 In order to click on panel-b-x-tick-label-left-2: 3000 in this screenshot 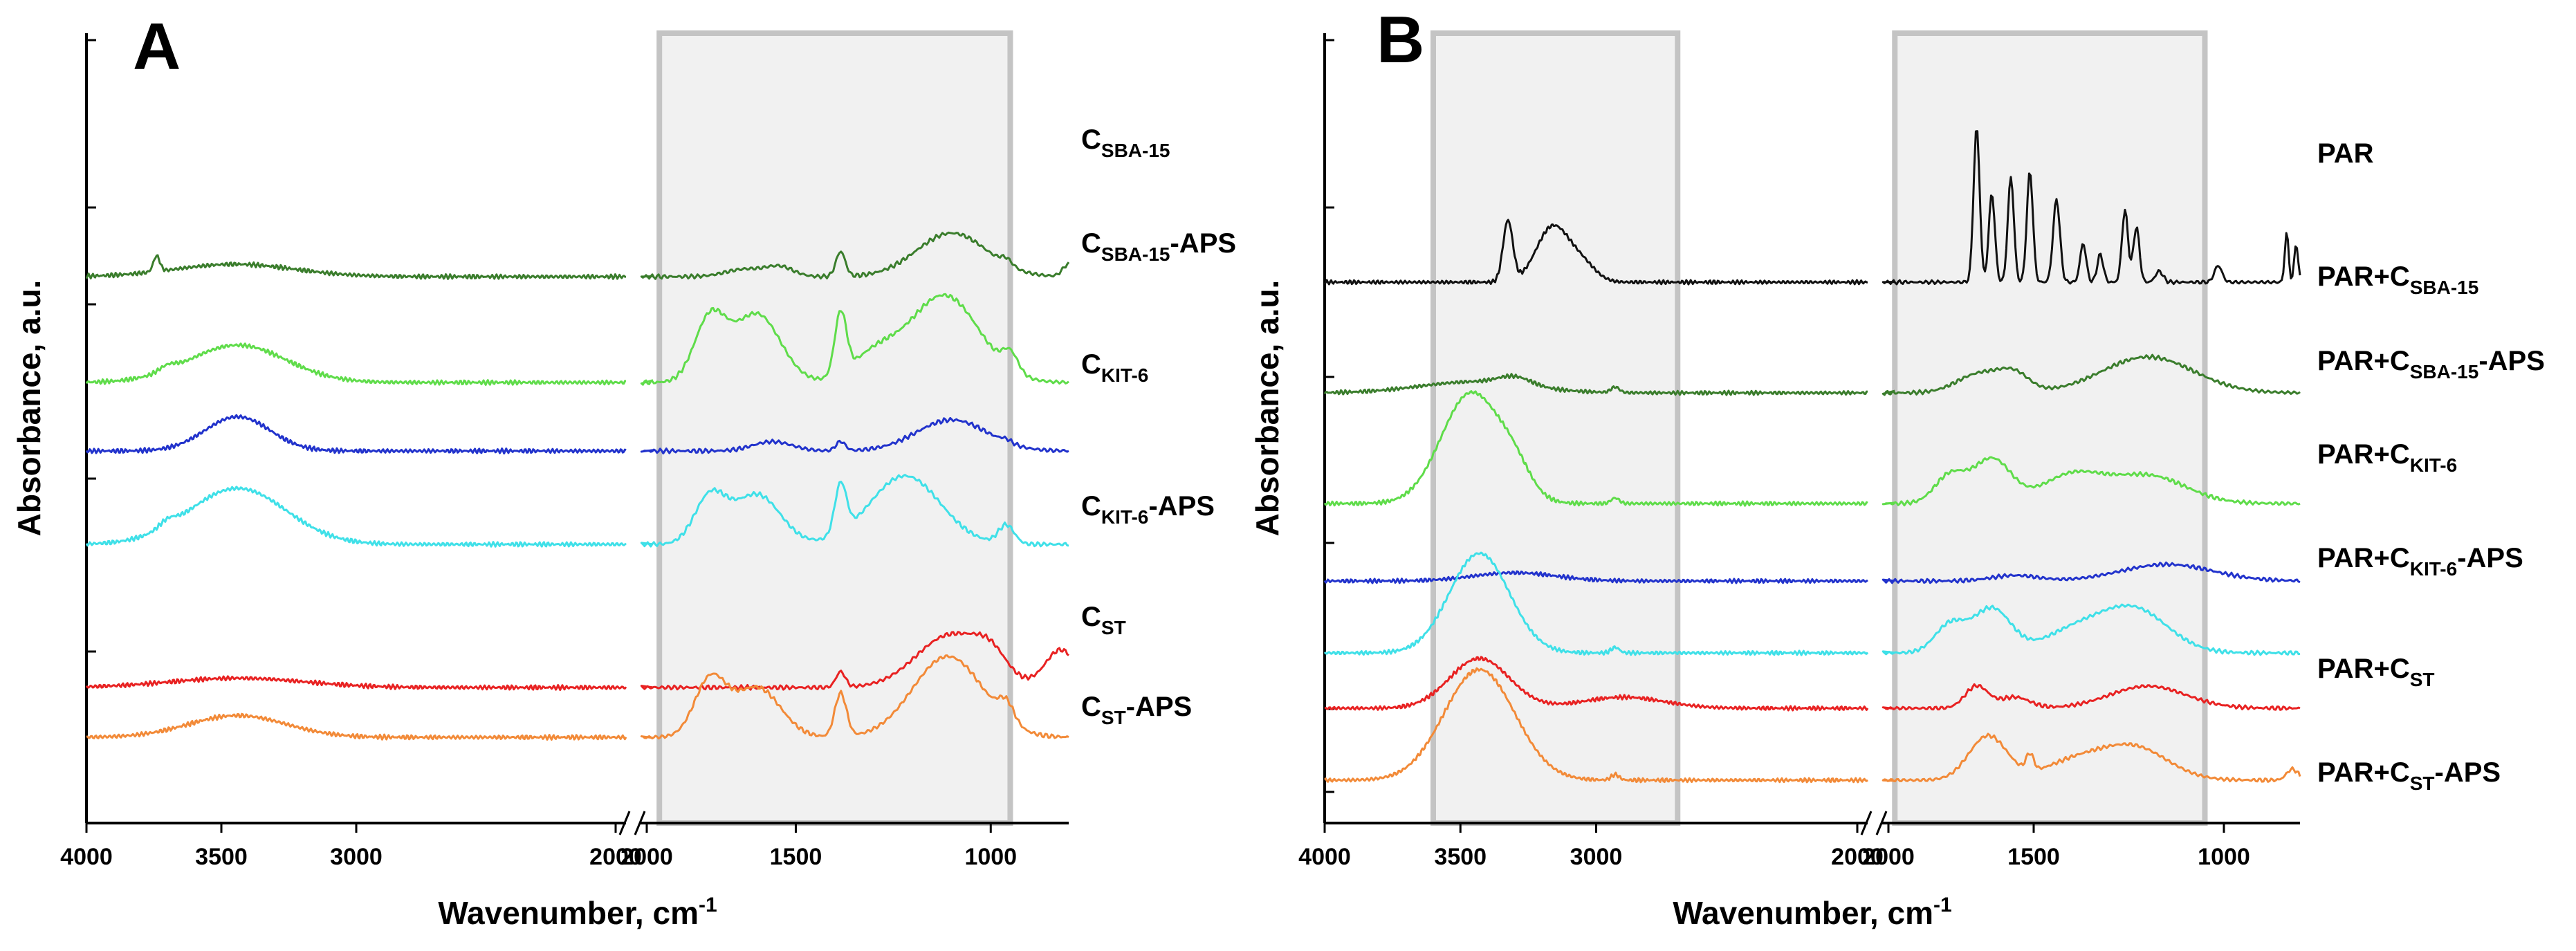, I will do `click(1596, 857)`.